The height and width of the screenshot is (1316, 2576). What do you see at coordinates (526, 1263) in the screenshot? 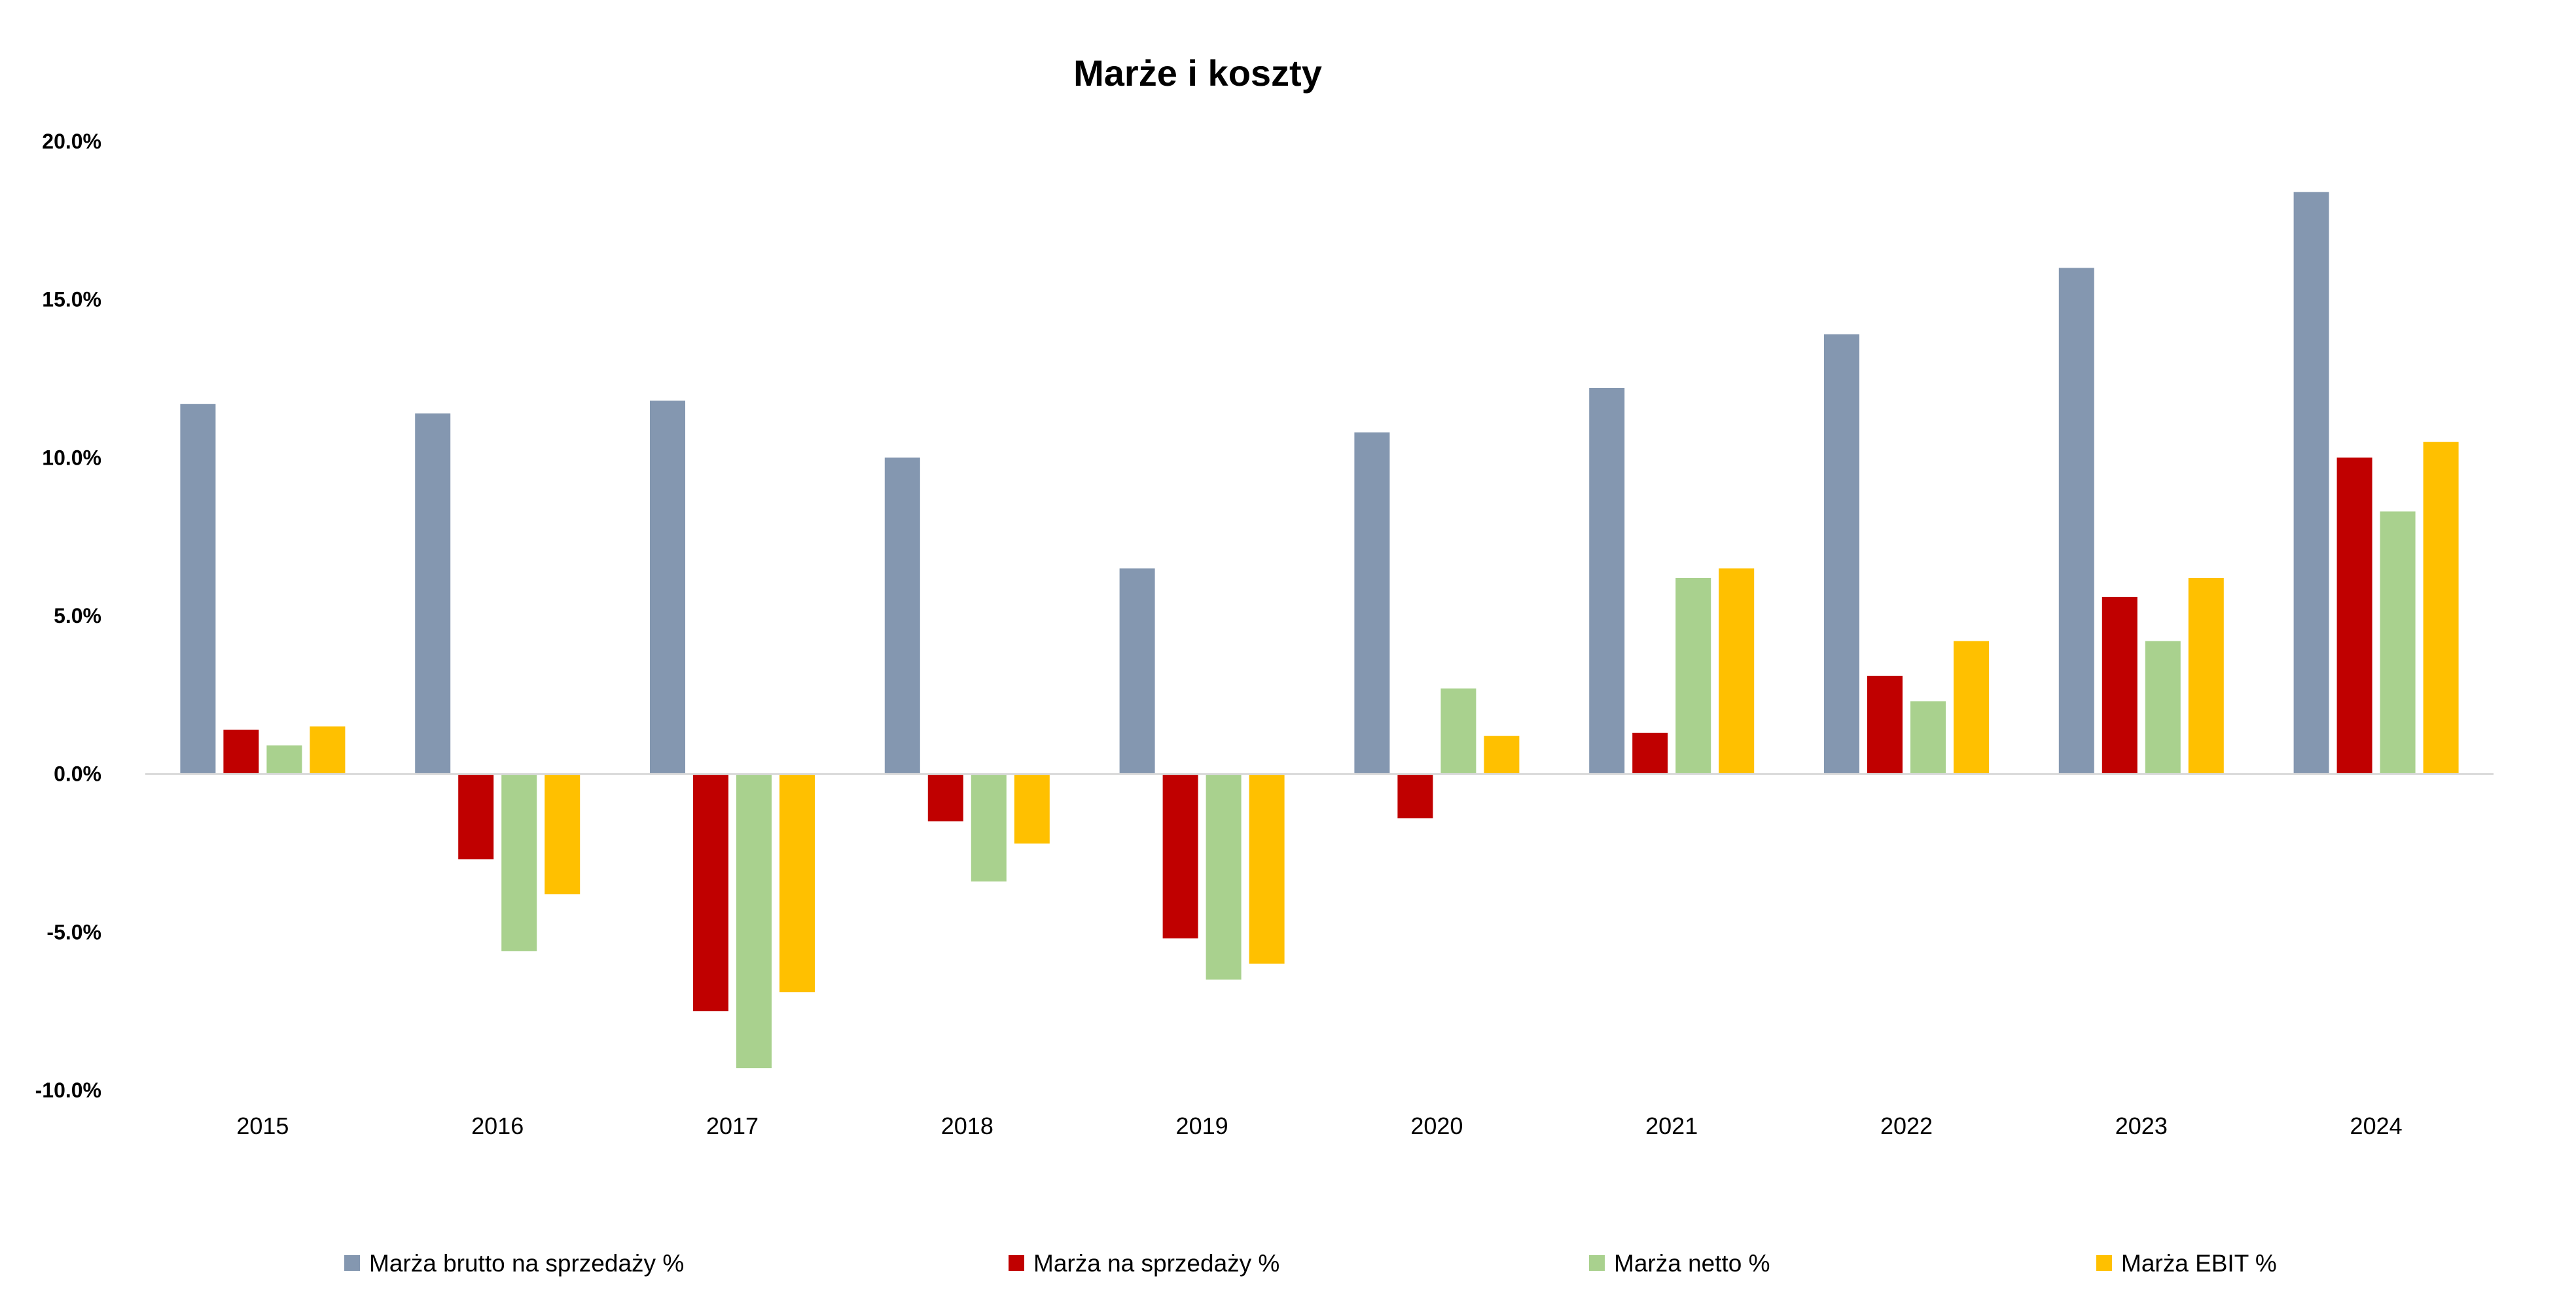
I see `legend-label: Marża brutto na sprzedaży %` at bounding box center [526, 1263].